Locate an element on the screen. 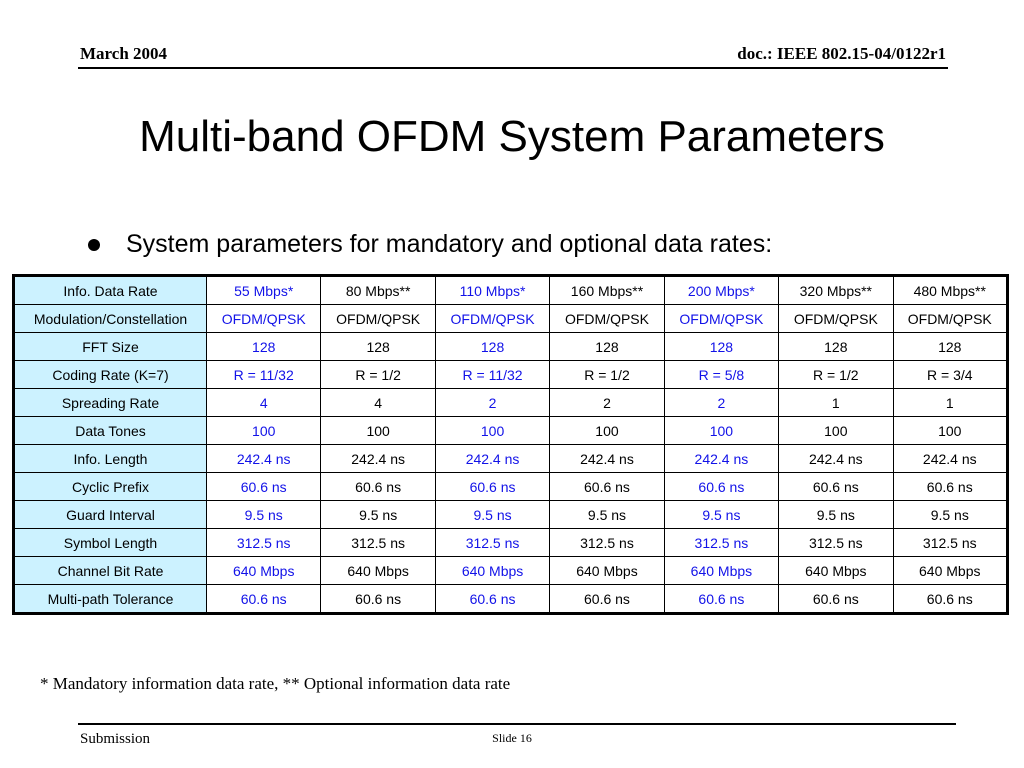 Image resolution: width=1024 pixels, height=768 pixels. row-label: Symbol Length is located at coordinates (110, 542).